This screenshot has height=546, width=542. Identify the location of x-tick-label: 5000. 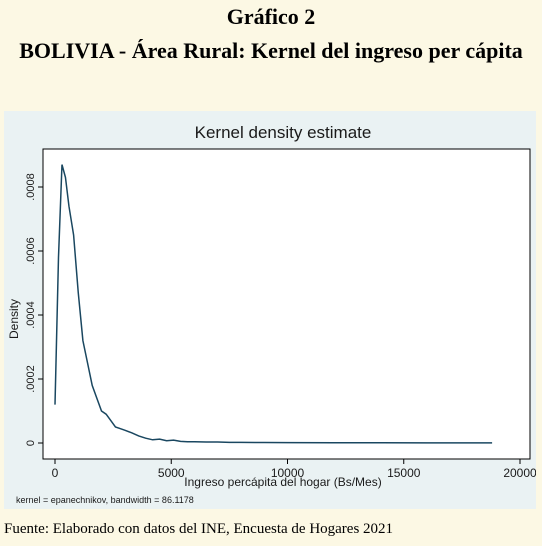
(171, 473).